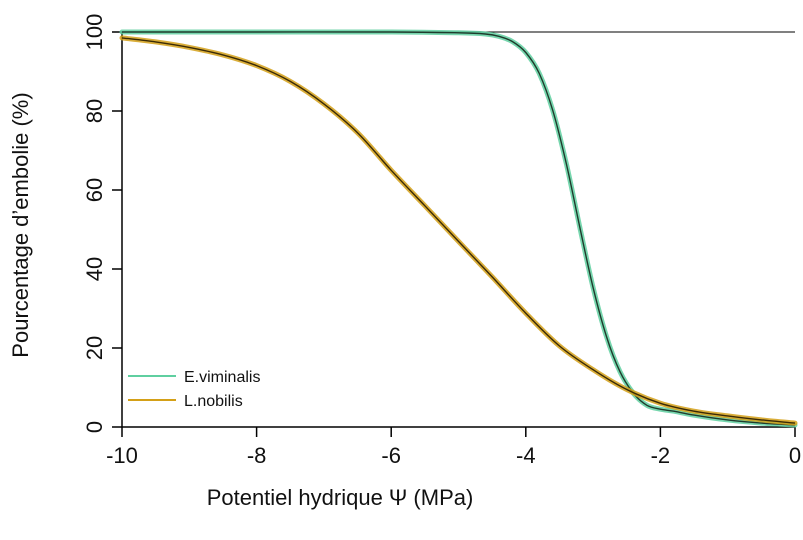 The image size is (803, 540). I want to click on y-tick-label: 100, so click(94, 32).